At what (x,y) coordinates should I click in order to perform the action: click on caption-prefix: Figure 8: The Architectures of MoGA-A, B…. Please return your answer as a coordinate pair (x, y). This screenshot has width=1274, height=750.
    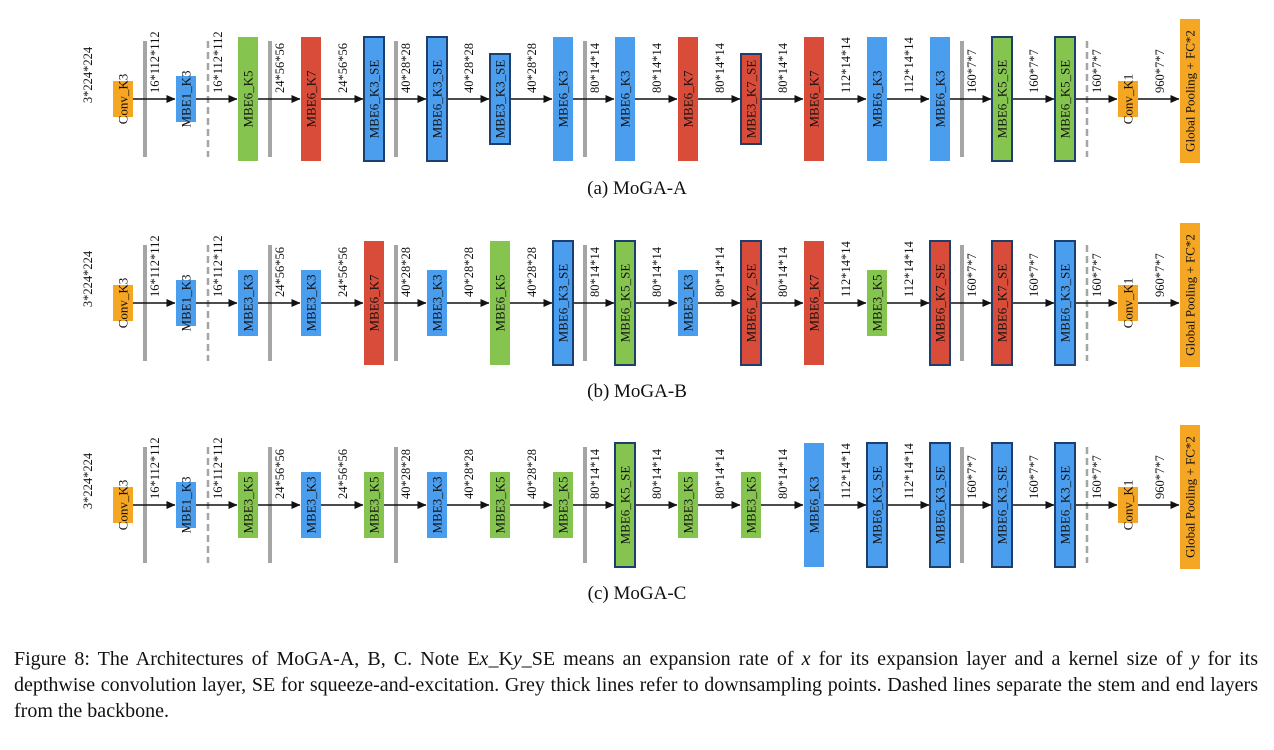
    Looking at the image, I should click on (247, 659).